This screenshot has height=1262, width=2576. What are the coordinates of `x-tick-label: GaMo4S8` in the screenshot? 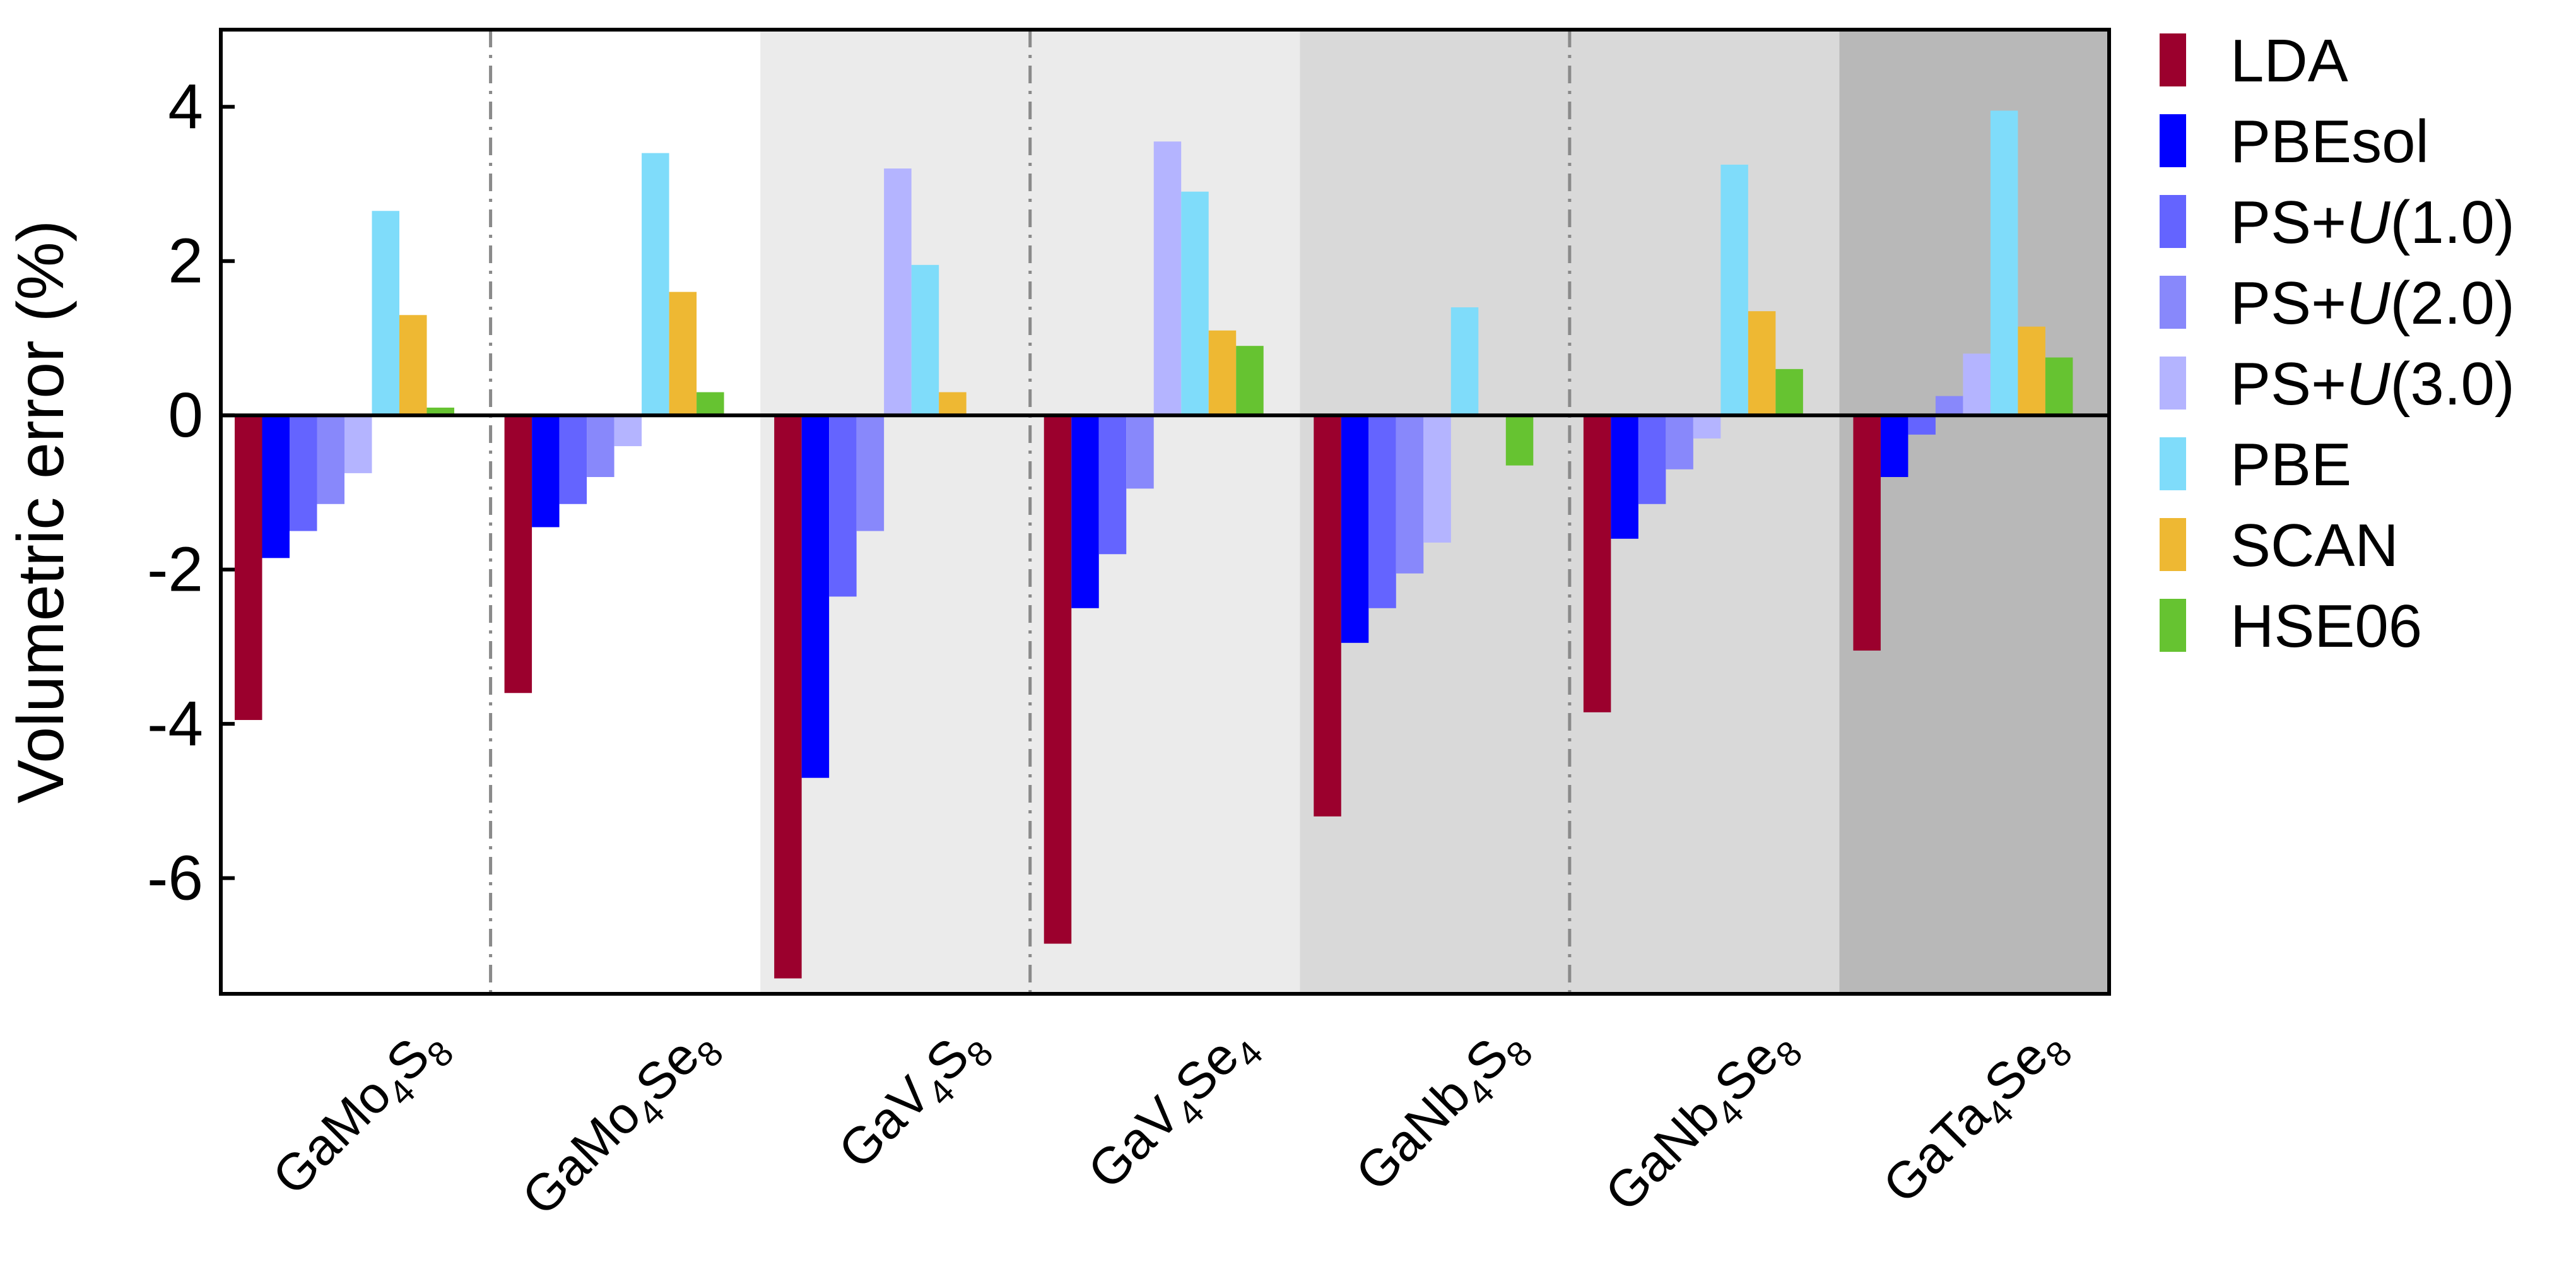 It's located at (361, 1113).